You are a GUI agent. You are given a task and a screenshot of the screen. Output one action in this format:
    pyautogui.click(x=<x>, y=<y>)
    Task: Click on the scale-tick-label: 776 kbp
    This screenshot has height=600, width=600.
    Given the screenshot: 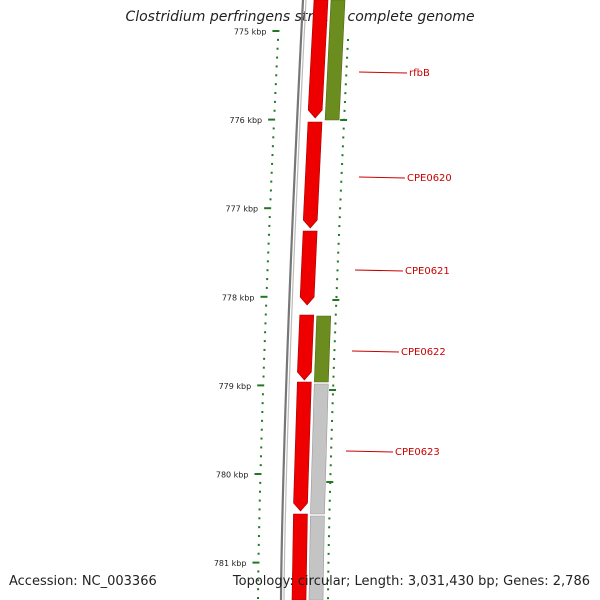 What is the action you would take?
    pyautogui.click(x=246, y=120)
    